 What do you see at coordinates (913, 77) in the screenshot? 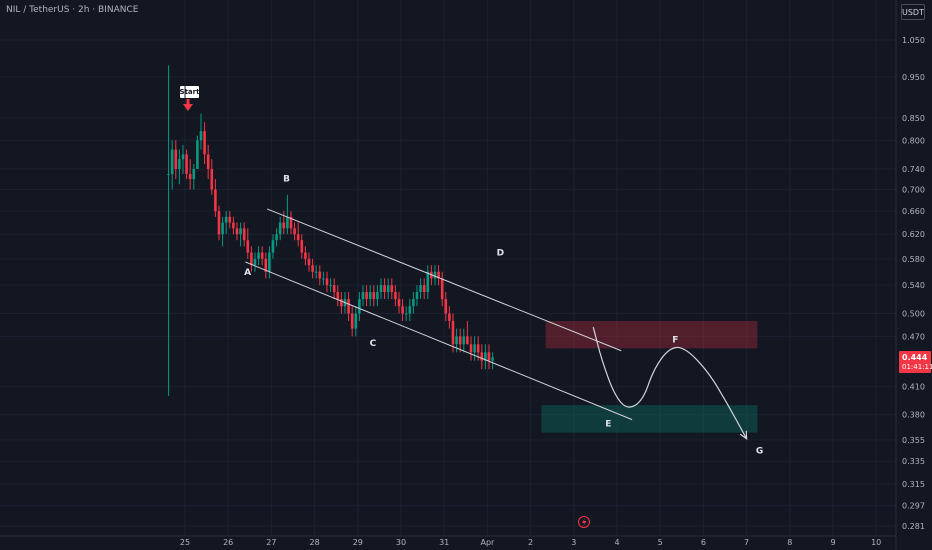
I see `y-tick-label: 0.950` at bounding box center [913, 77].